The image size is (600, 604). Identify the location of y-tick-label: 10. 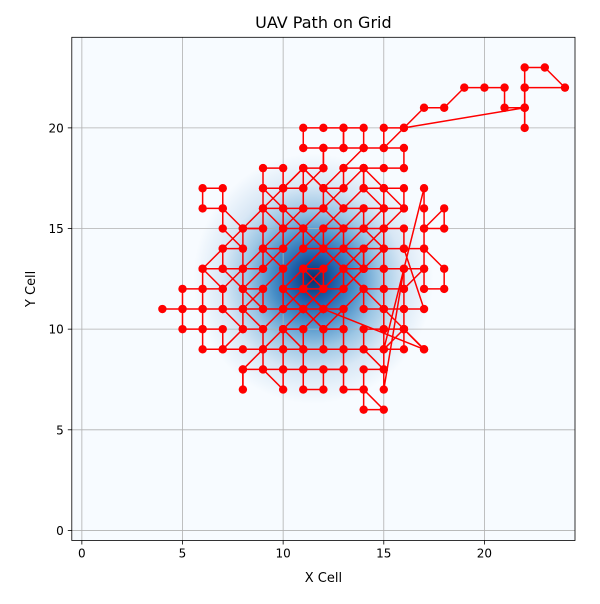
(56, 330).